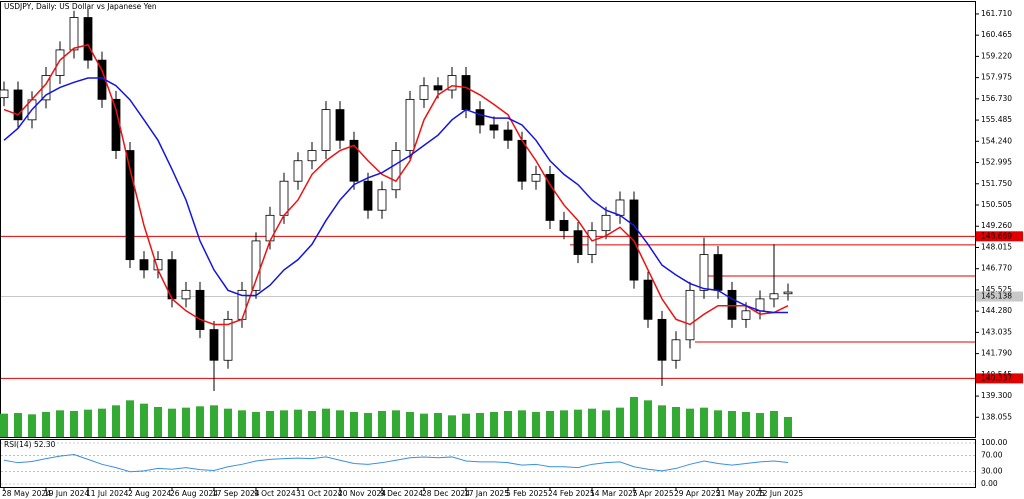 The image size is (1024, 499). What do you see at coordinates (697, 493) in the screenshot?
I see `x-tick-label: 29 Apr 2025` at bounding box center [697, 493].